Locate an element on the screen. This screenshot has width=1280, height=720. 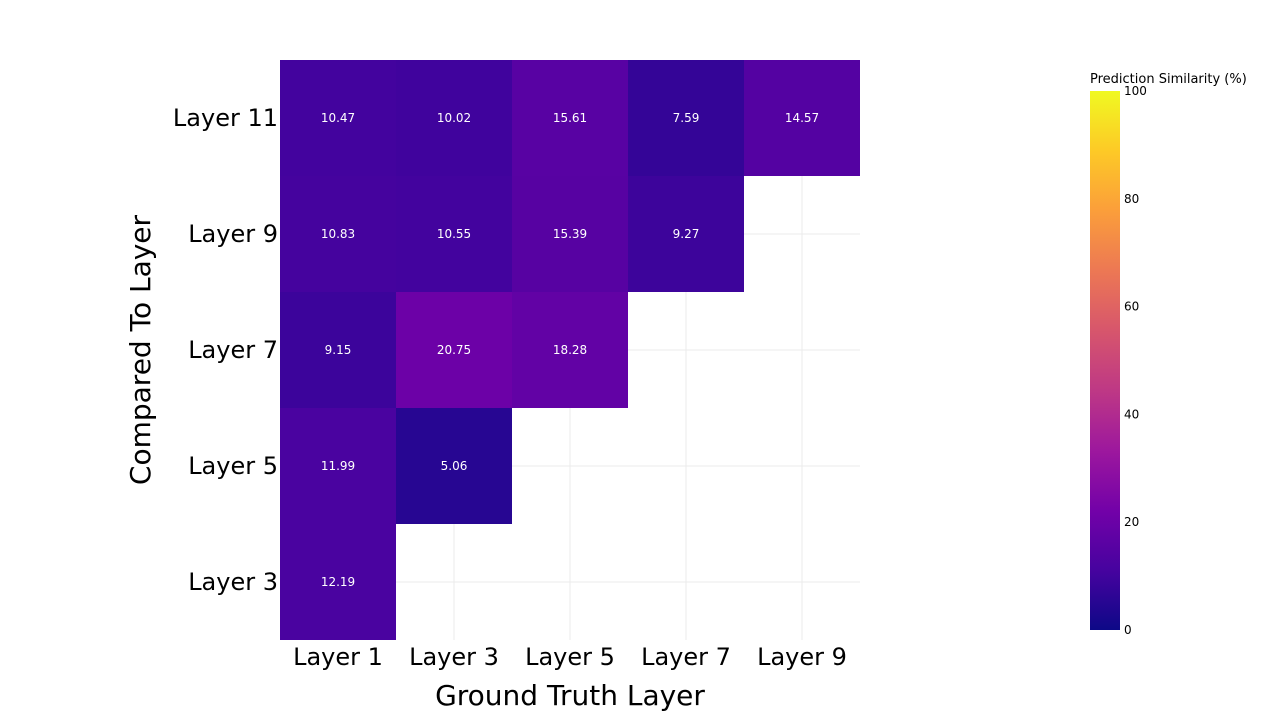
cell-value-label: 9.27 is located at coordinates (686, 234).